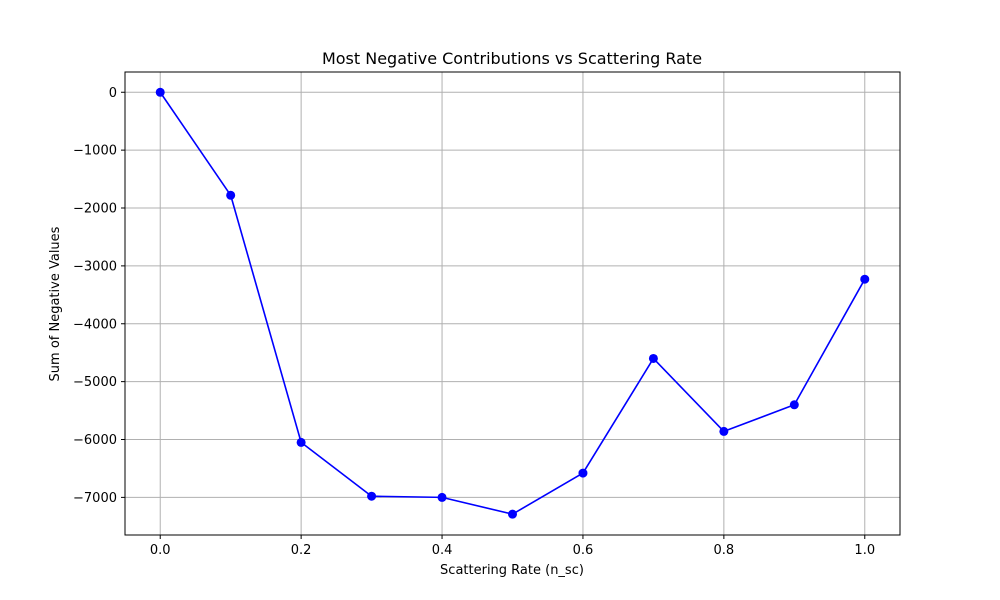 This screenshot has height=600, width=1000. Describe the element at coordinates (724, 550) in the screenshot. I see `x-tick-label: 0.8` at that location.